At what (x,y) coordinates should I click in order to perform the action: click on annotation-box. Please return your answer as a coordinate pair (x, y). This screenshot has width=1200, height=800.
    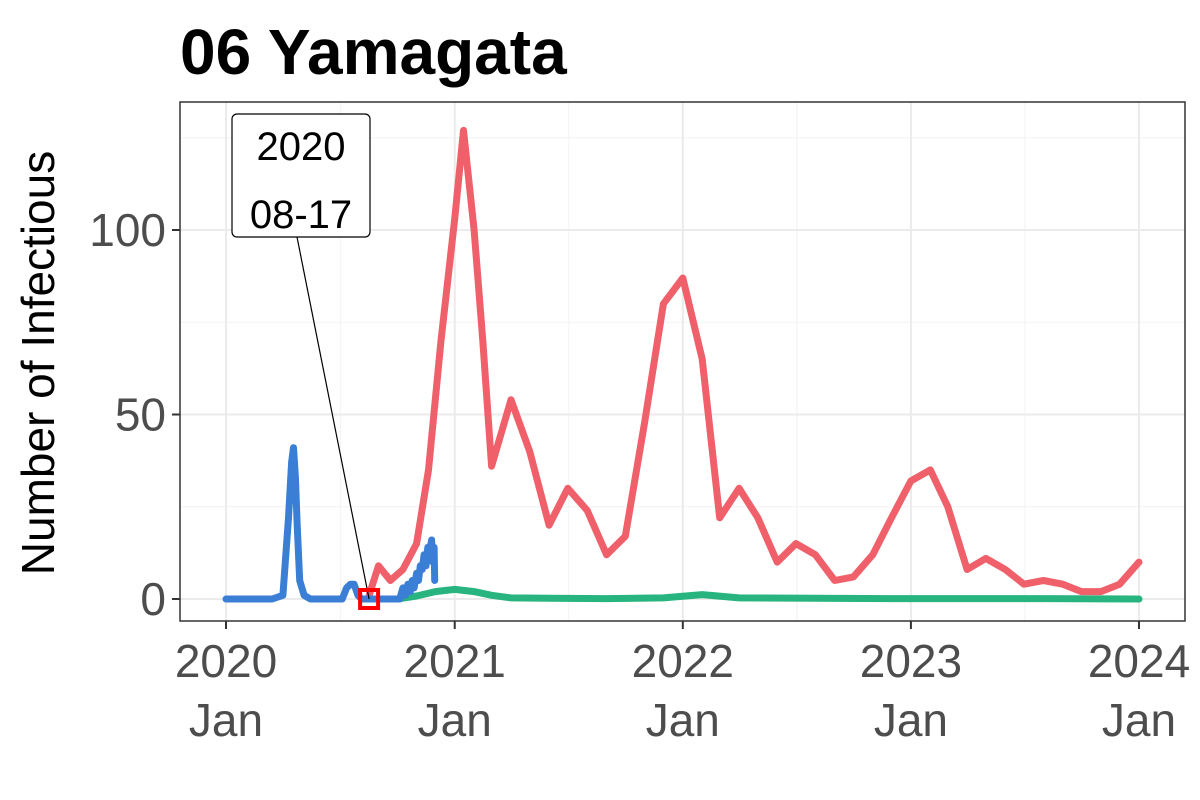
    Looking at the image, I should click on (301, 175).